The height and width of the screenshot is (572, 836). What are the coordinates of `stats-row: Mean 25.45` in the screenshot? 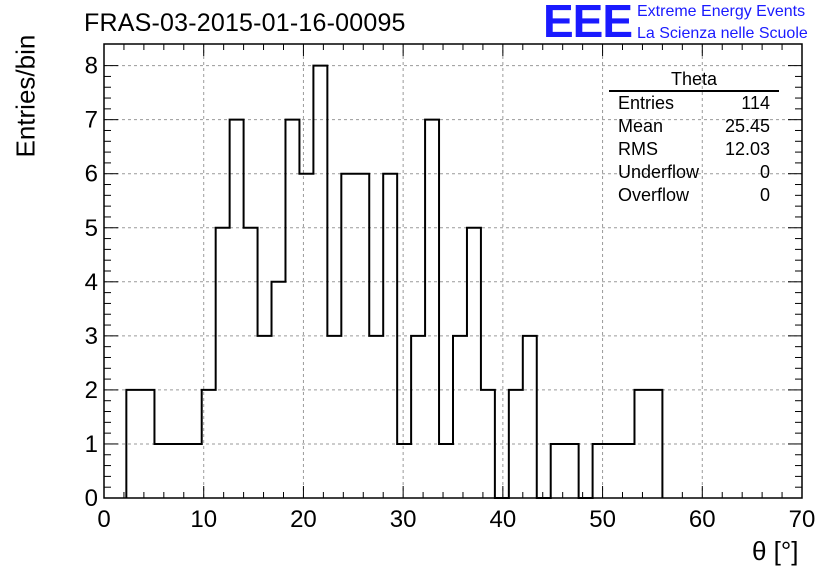 It's located at (694, 126).